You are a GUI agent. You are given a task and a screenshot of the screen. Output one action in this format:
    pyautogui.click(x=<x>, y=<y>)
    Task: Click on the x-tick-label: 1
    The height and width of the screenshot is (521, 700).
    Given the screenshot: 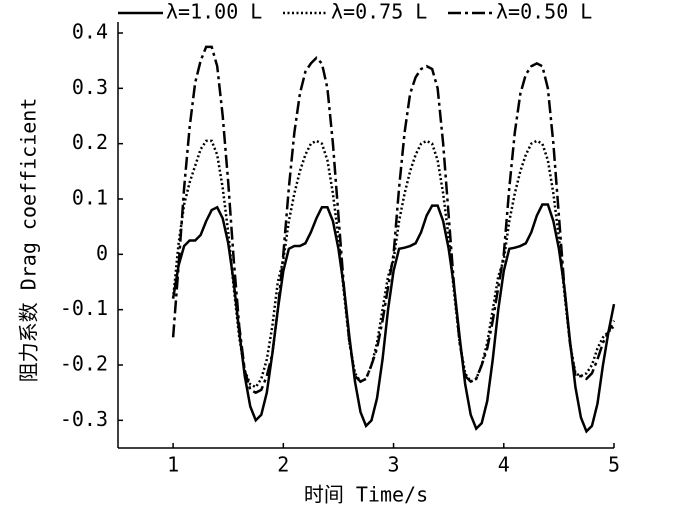 What is the action you would take?
    pyautogui.click(x=173, y=465)
    